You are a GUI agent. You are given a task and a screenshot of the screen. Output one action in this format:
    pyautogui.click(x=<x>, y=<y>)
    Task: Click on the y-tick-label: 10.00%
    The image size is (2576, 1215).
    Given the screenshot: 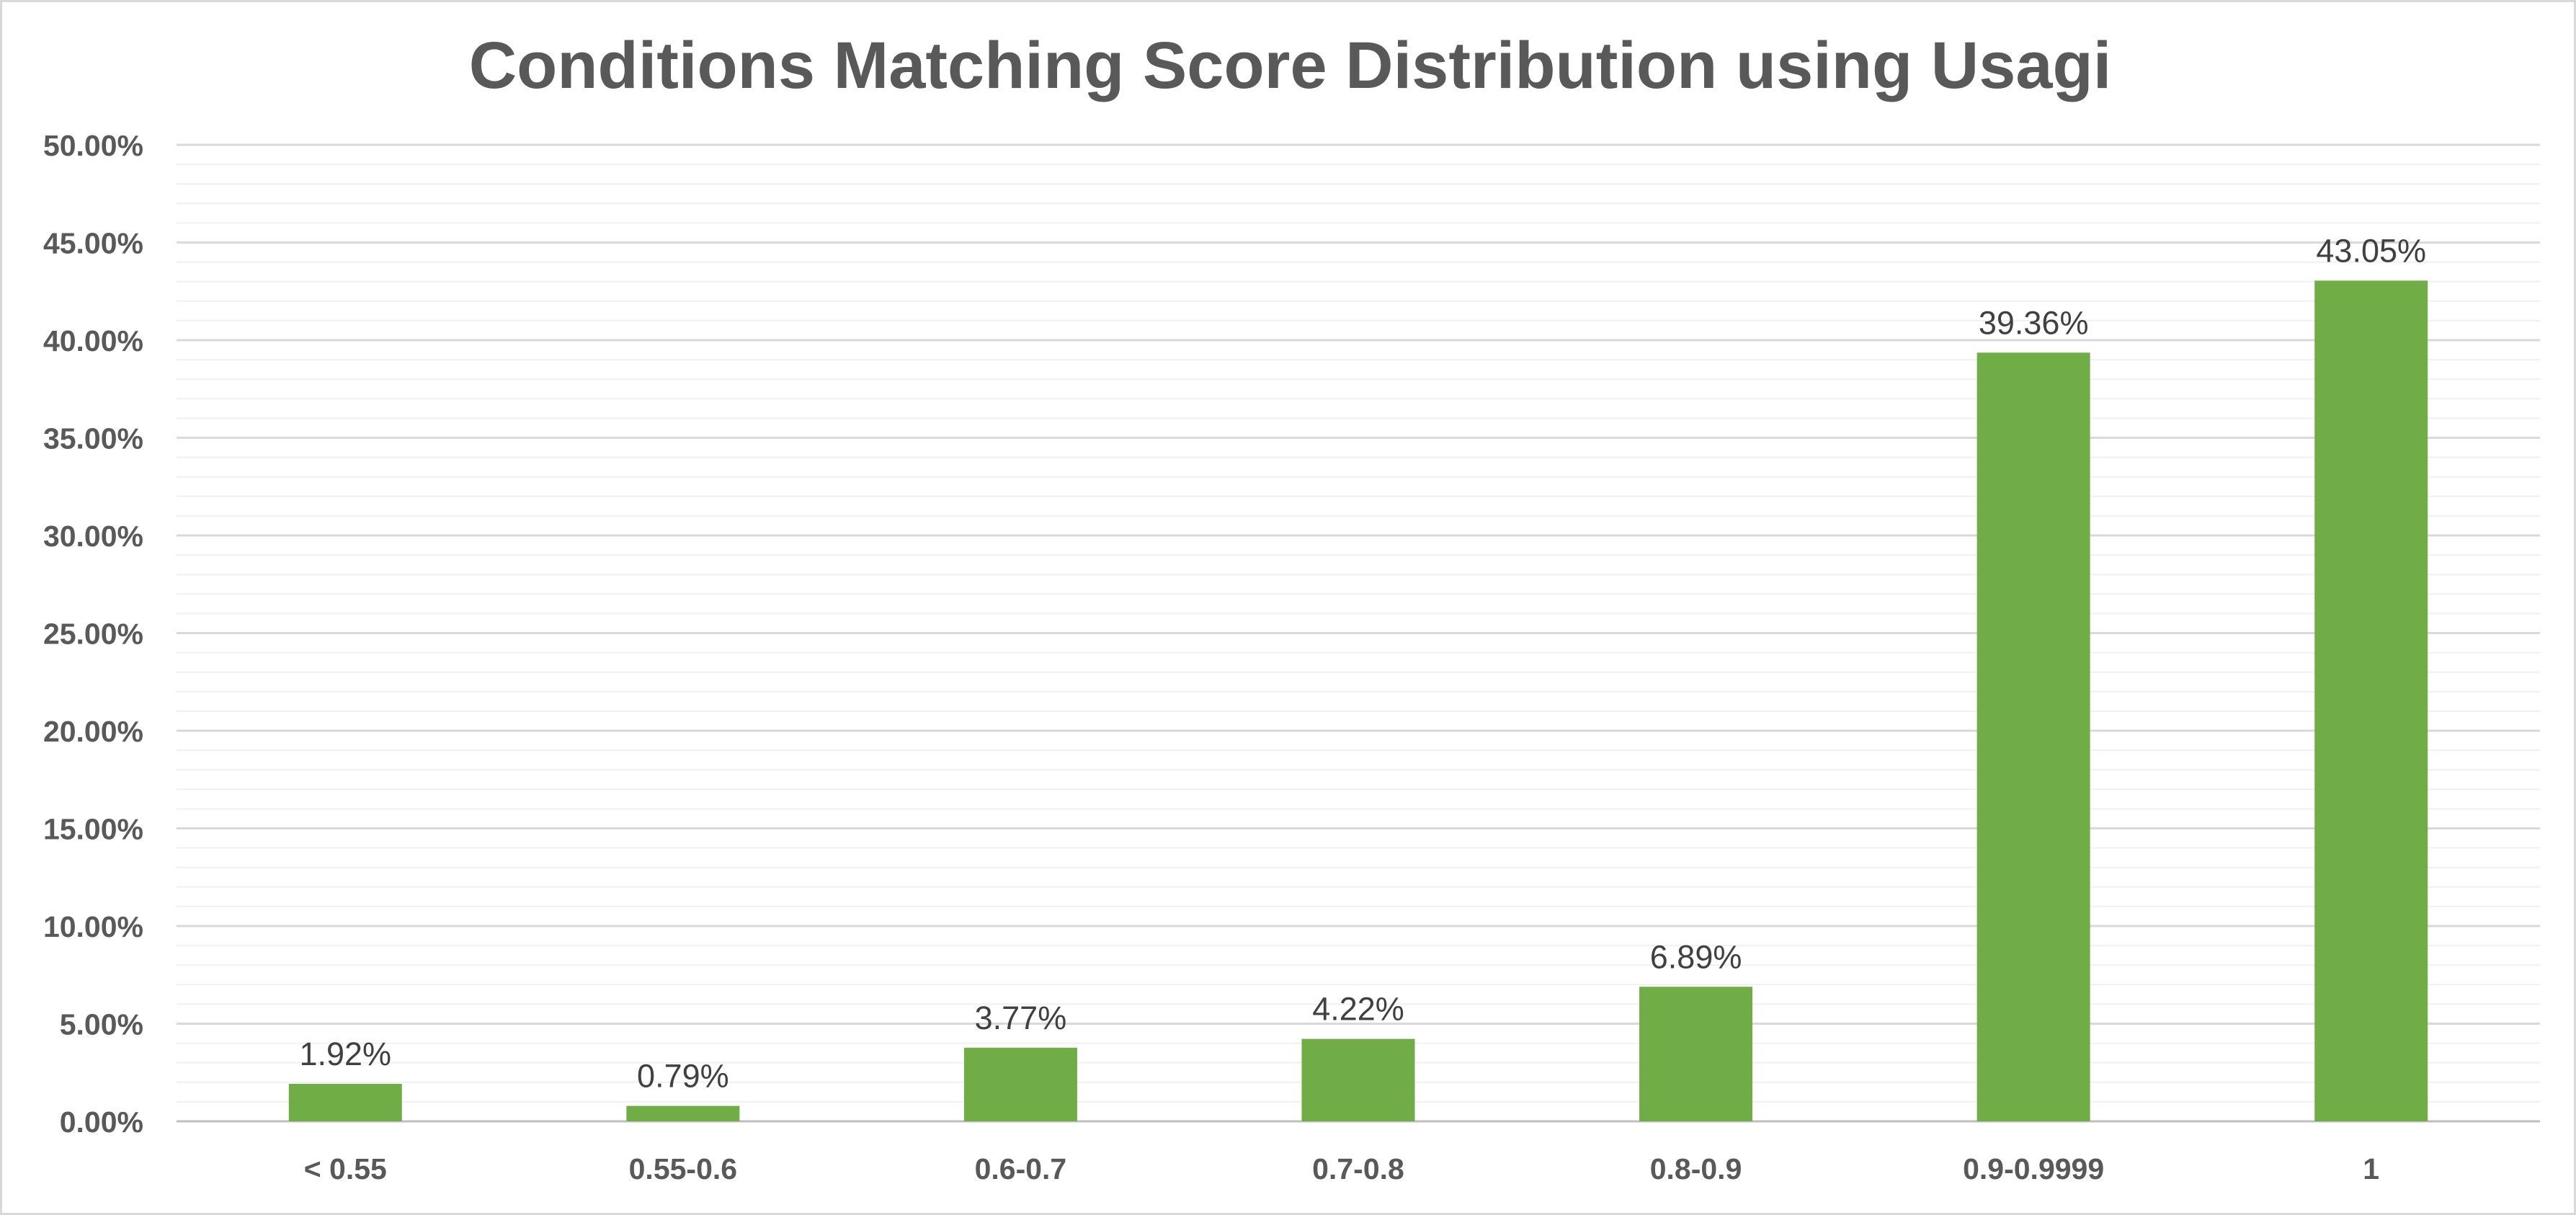 What is the action you would take?
    pyautogui.click(x=93, y=926)
    